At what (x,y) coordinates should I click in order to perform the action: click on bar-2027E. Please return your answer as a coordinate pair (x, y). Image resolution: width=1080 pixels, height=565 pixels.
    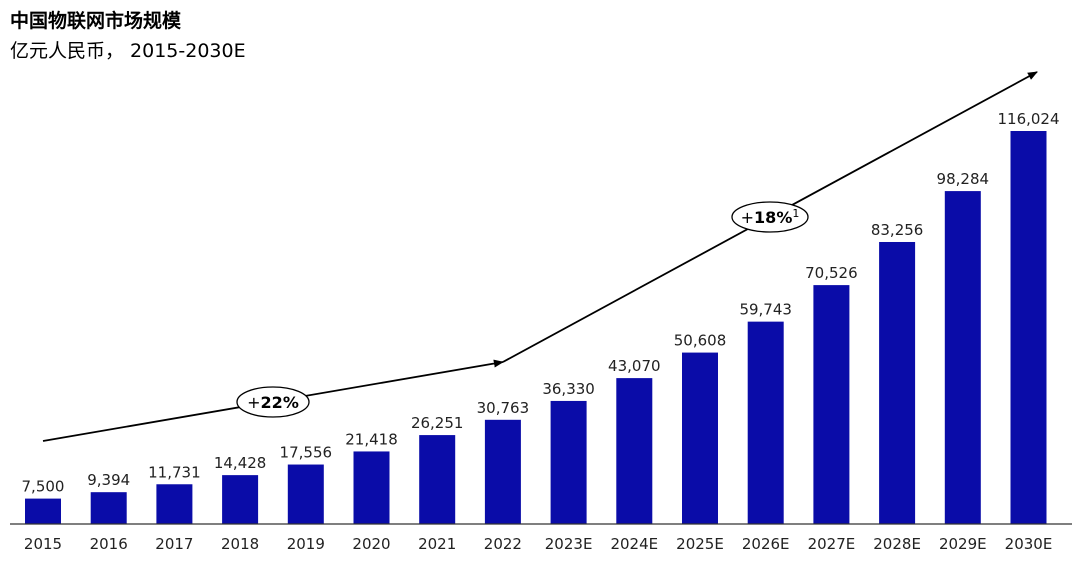
    Looking at the image, I should click on (831, 404).